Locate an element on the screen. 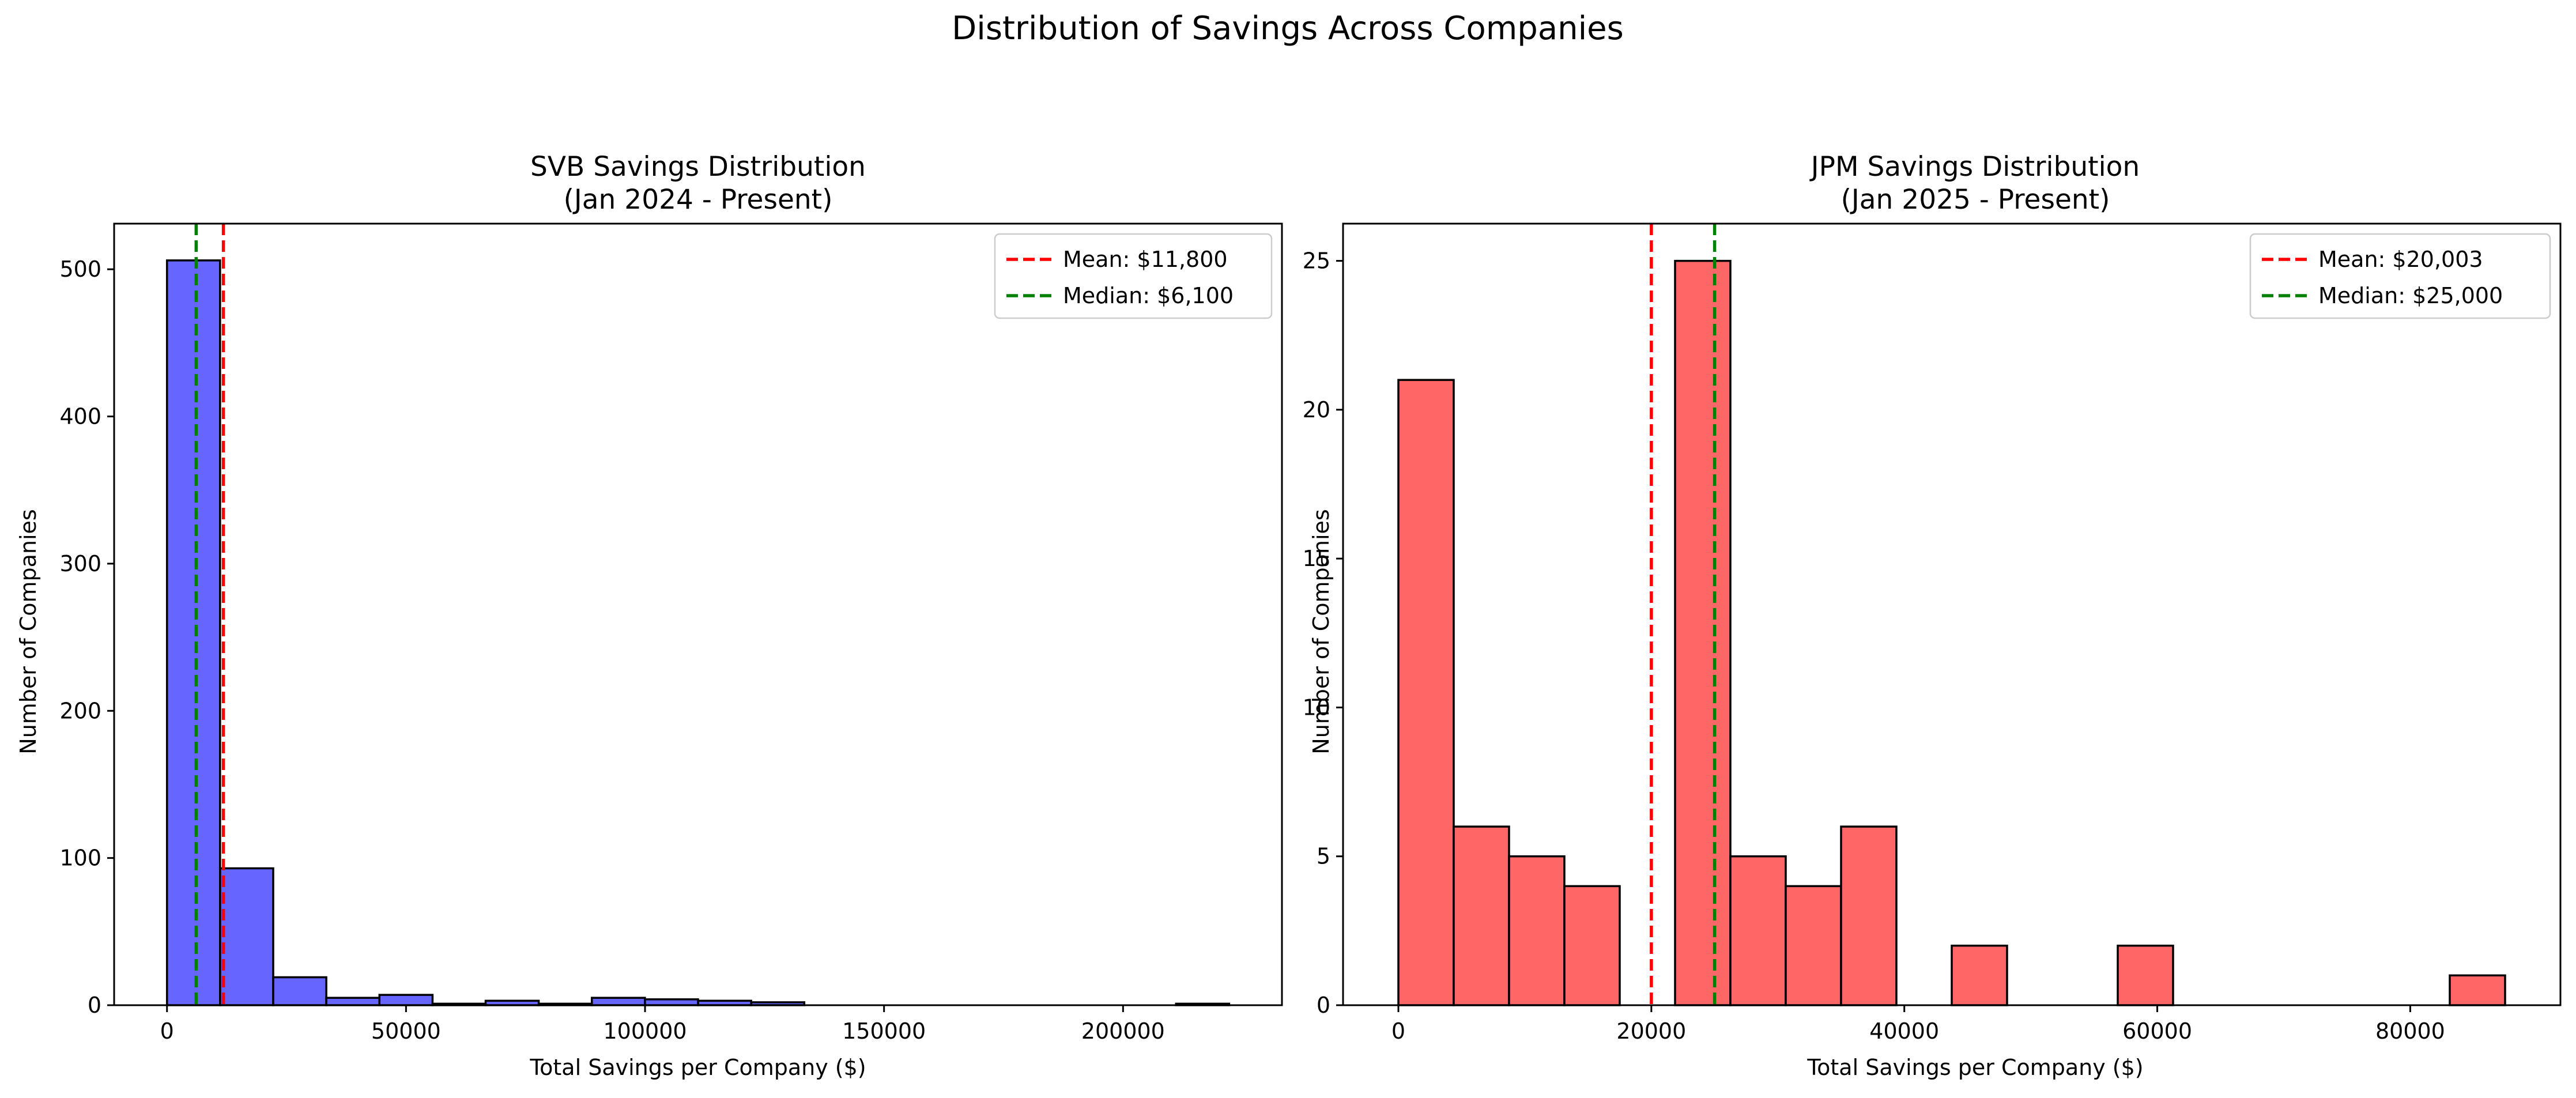 Image resolution: width=2576 pixels, height=1098 pixels. jpm-x-tick-label: 0 is located at coordinates (1398, 1031).